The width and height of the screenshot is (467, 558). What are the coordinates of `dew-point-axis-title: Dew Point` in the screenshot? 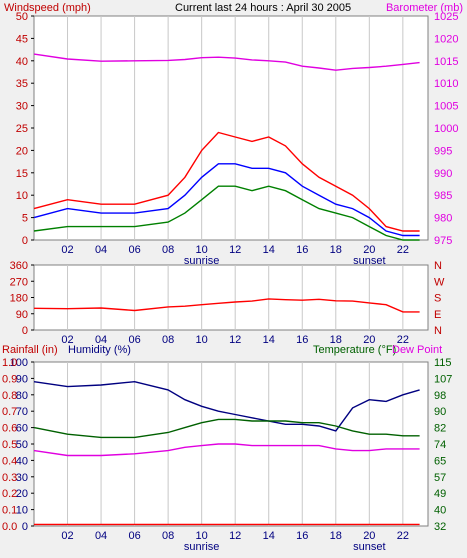 It's located at (417, 350).